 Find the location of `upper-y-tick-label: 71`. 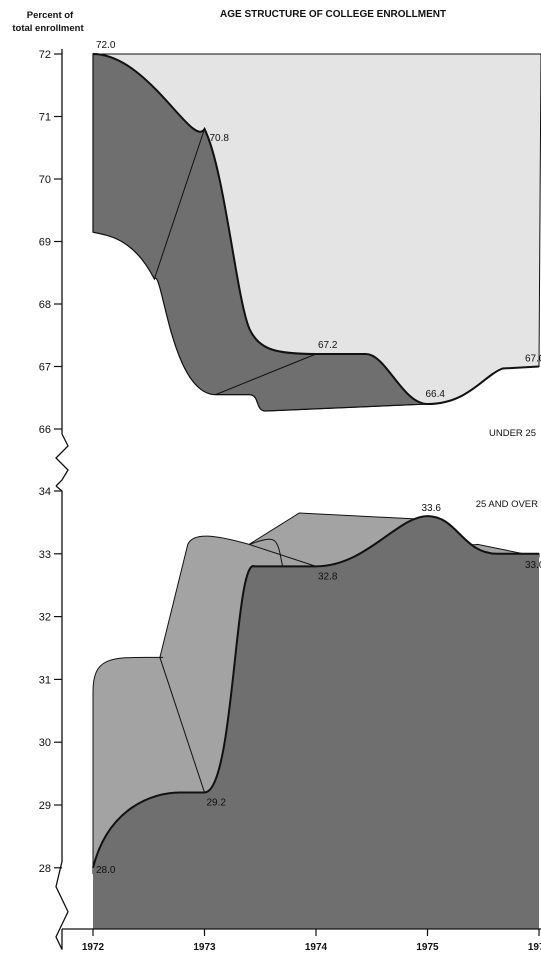

upper-y-tick-label: 71 is located at coordinates (45, 118).